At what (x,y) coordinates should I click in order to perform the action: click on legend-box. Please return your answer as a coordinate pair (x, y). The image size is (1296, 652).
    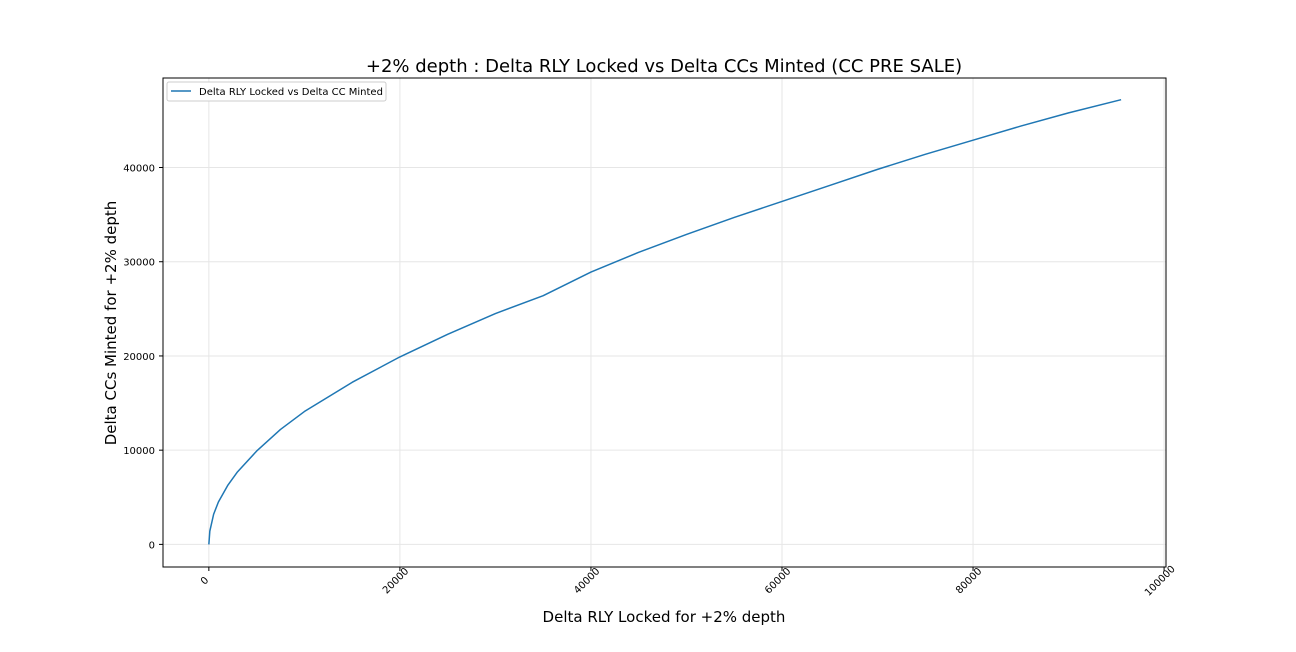
    Looking at the image, I should click on (276, 91).